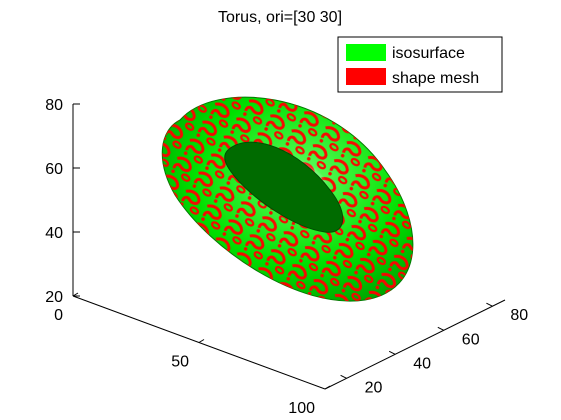 Image resolution: width=561 pixels, height=420 pixels. Describe the element at coordinates (54, 297) in the screenshot. I see `z-tick-label: 20` at that location.